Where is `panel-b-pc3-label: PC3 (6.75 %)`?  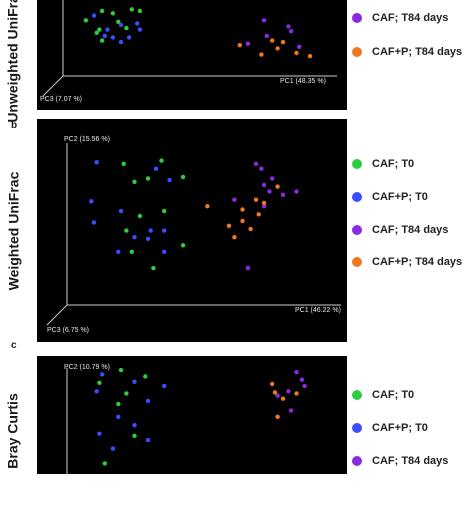 panel-b-pc3-label: PC3 (6.75 %) is located at coordinates (68, 330).